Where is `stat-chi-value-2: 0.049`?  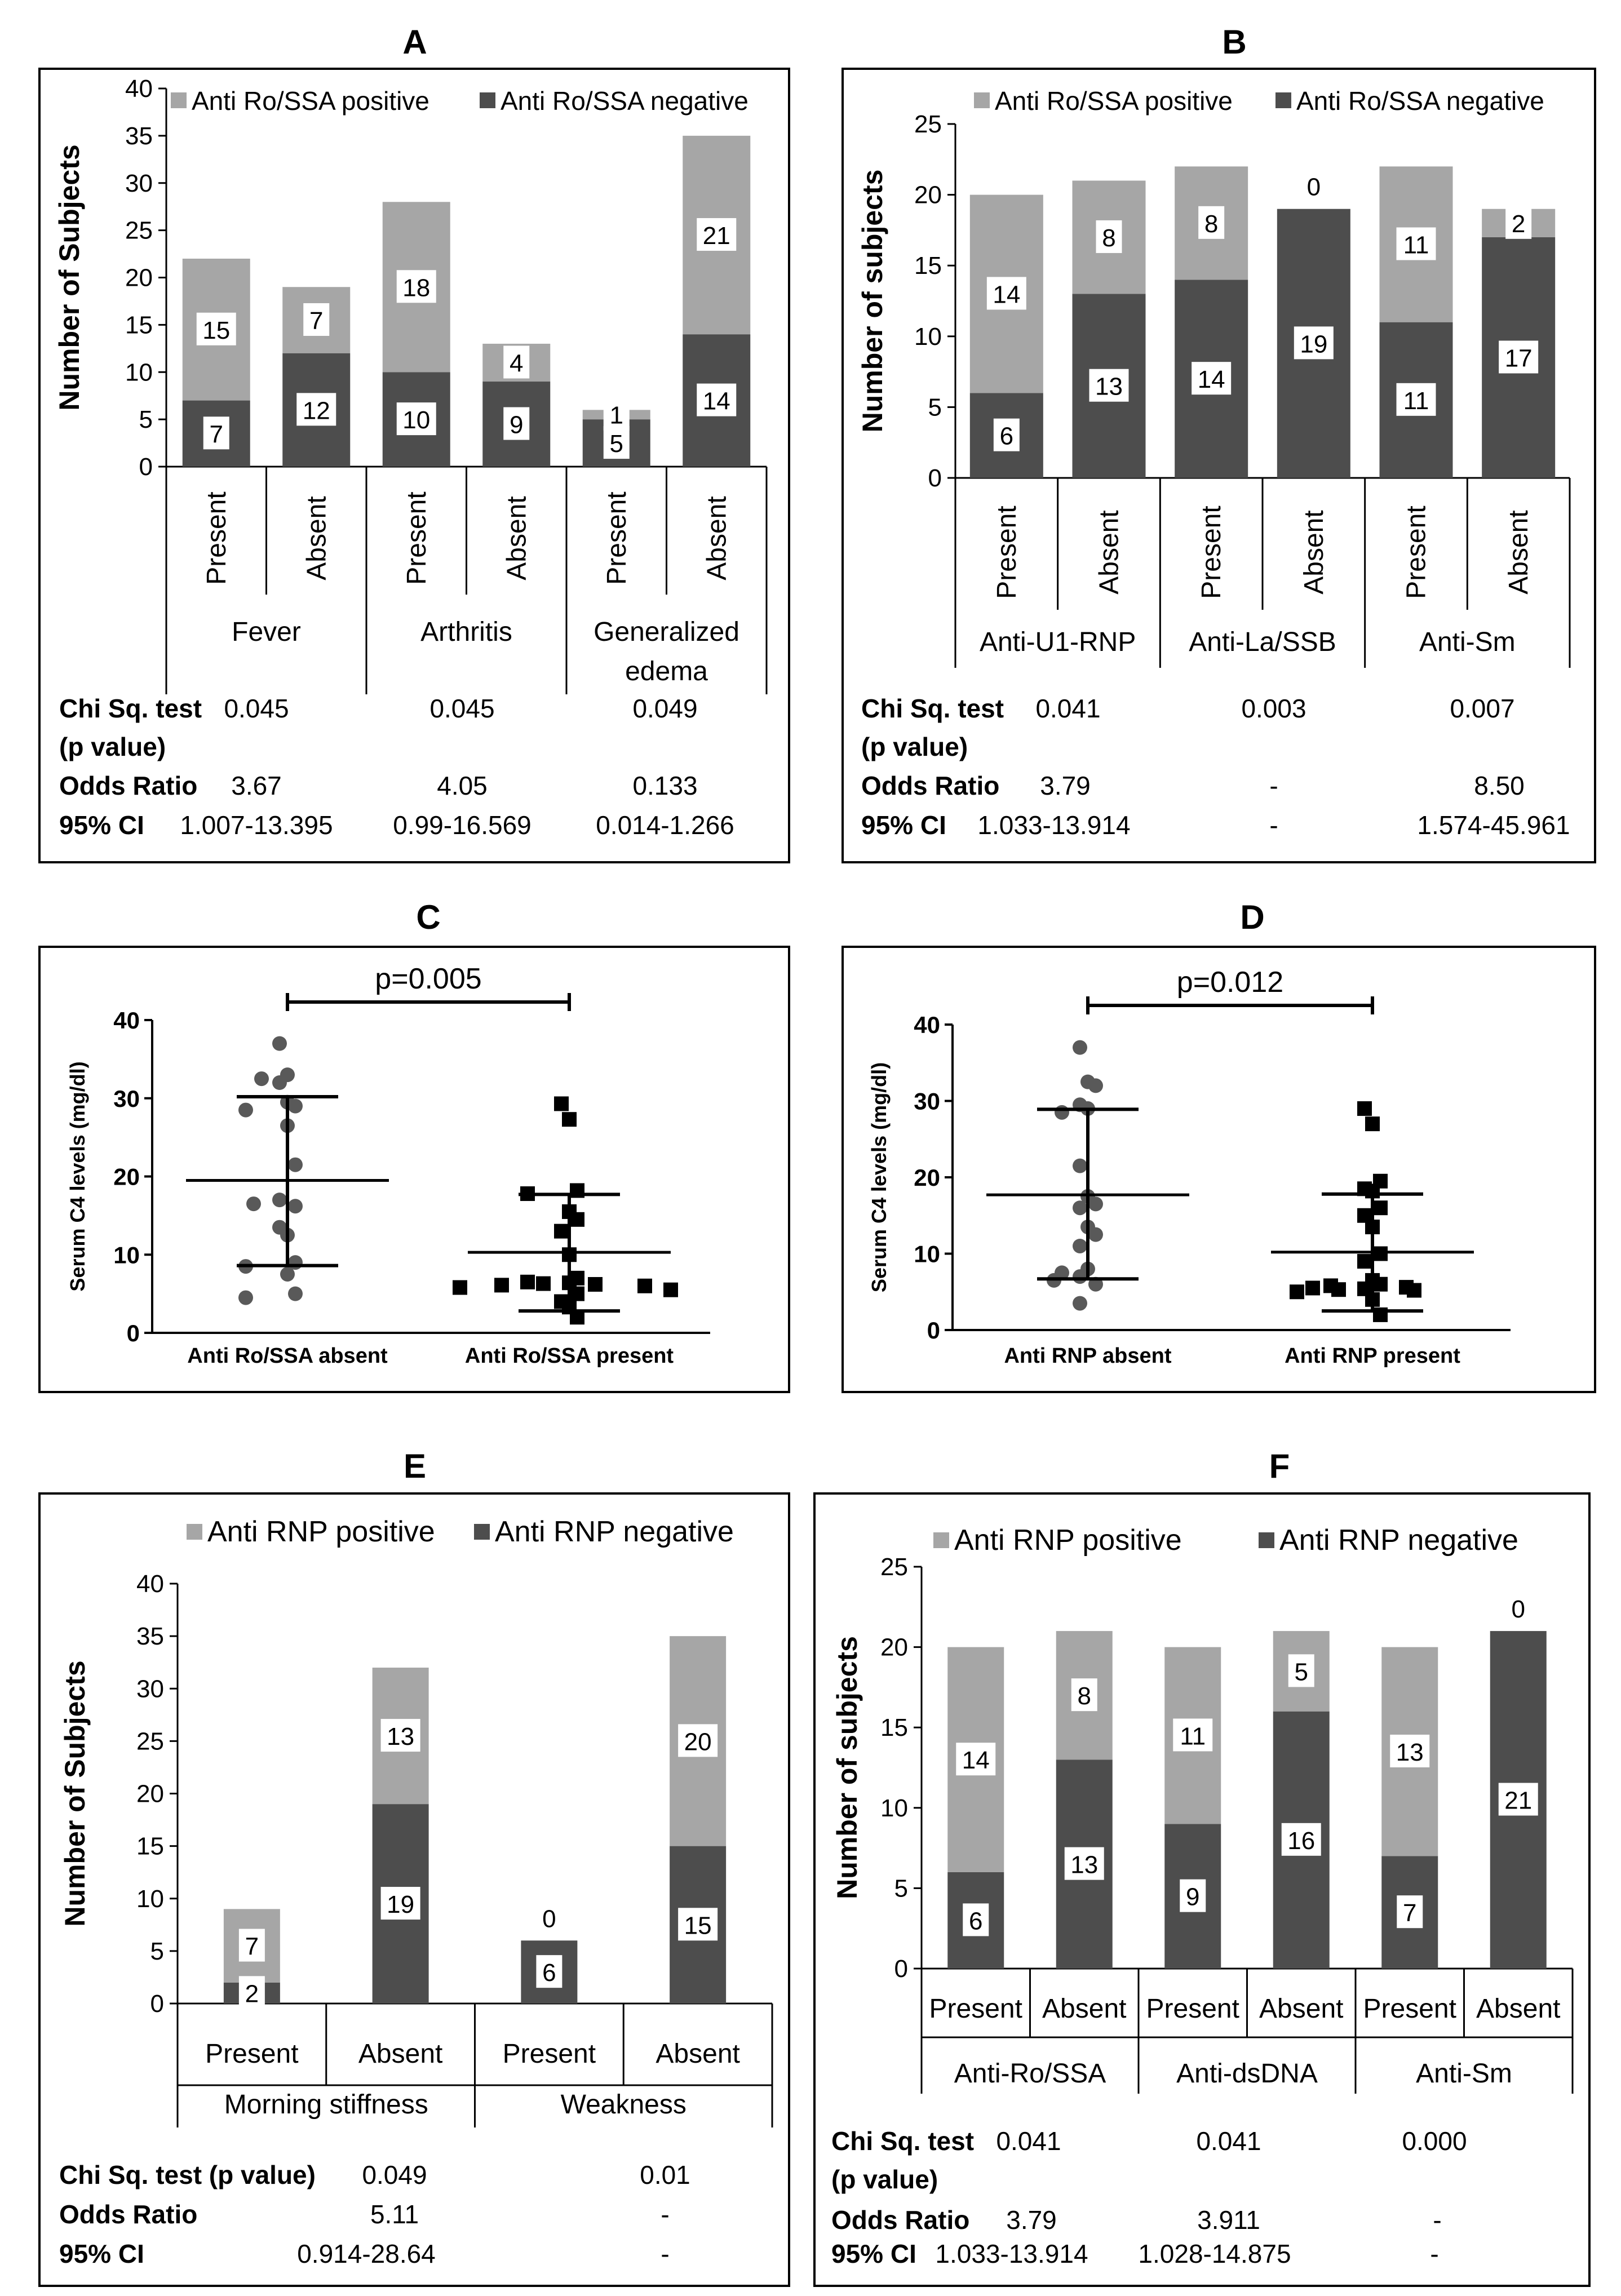 stat-chi-value-2: 0.049 is located at coordinates (664, 708).